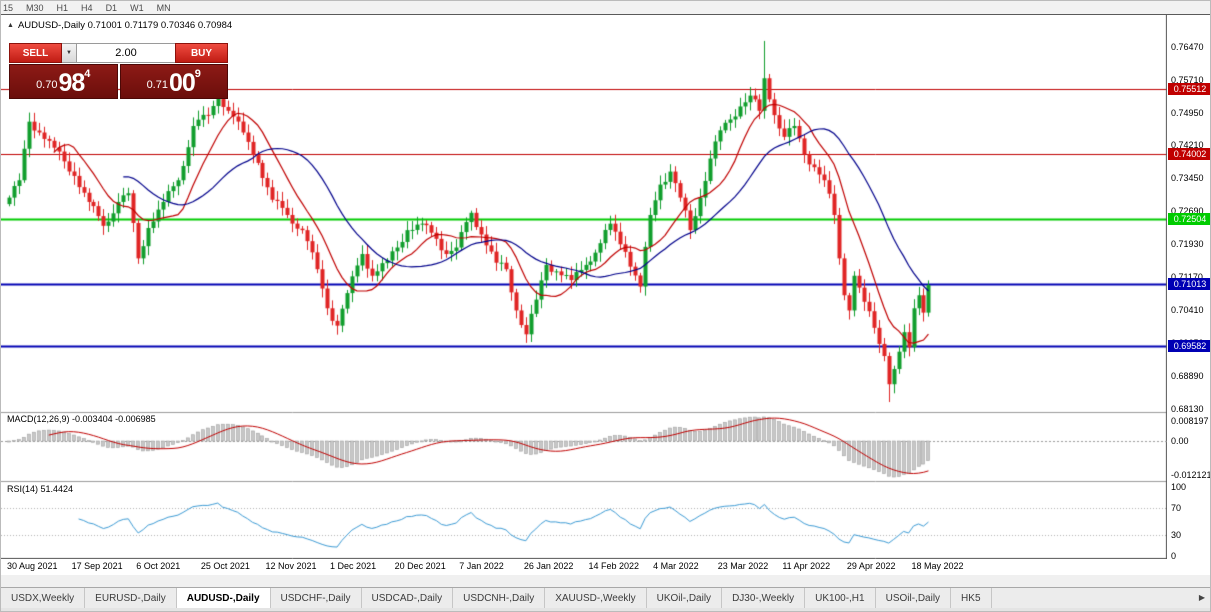 The height and width of the screenshot is (612, 1211). I want to click on timeframe-toolbar: 15 M30 H1 H4 D1 W1 MN, so click(605, 8).